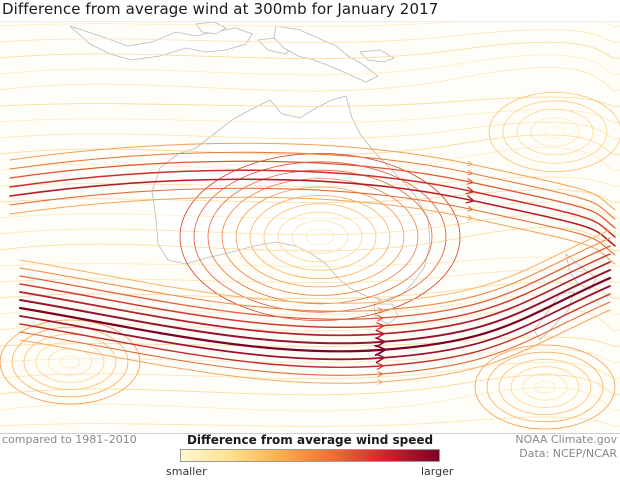 The width and height of the screenshot is (620, 480). What do you see at coordinates (310, 455) in the screenshot?
I see `legend-color-bar` at bounding box center [310, 455].